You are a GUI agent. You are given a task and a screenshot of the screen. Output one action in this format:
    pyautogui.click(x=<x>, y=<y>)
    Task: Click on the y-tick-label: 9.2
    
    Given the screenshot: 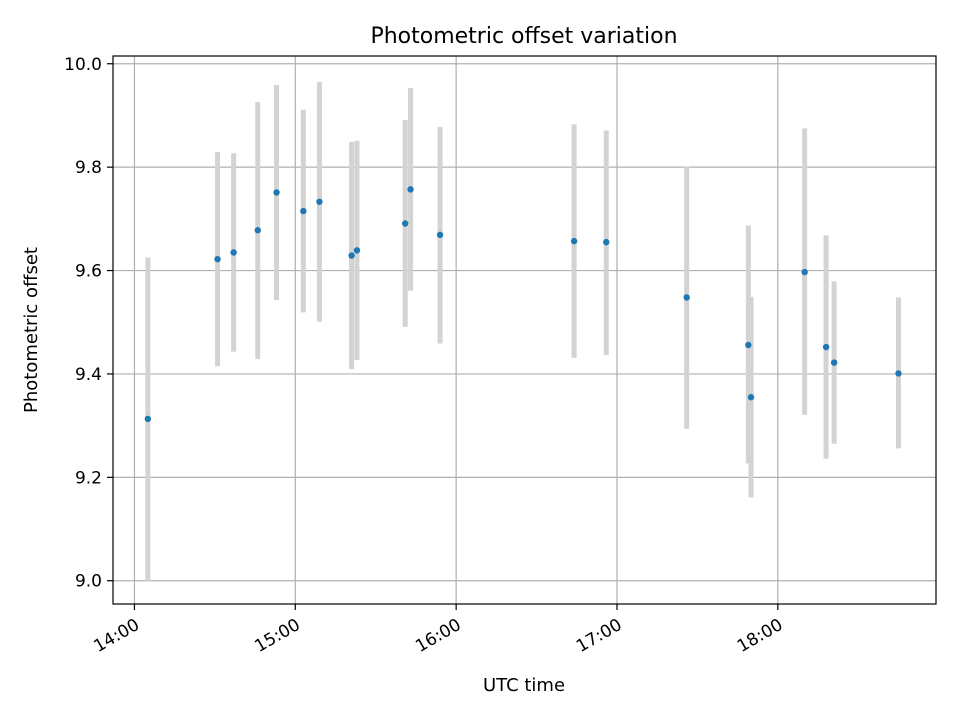 What is the action you would take?
    pyautogui.click(x=88, y=478)
    